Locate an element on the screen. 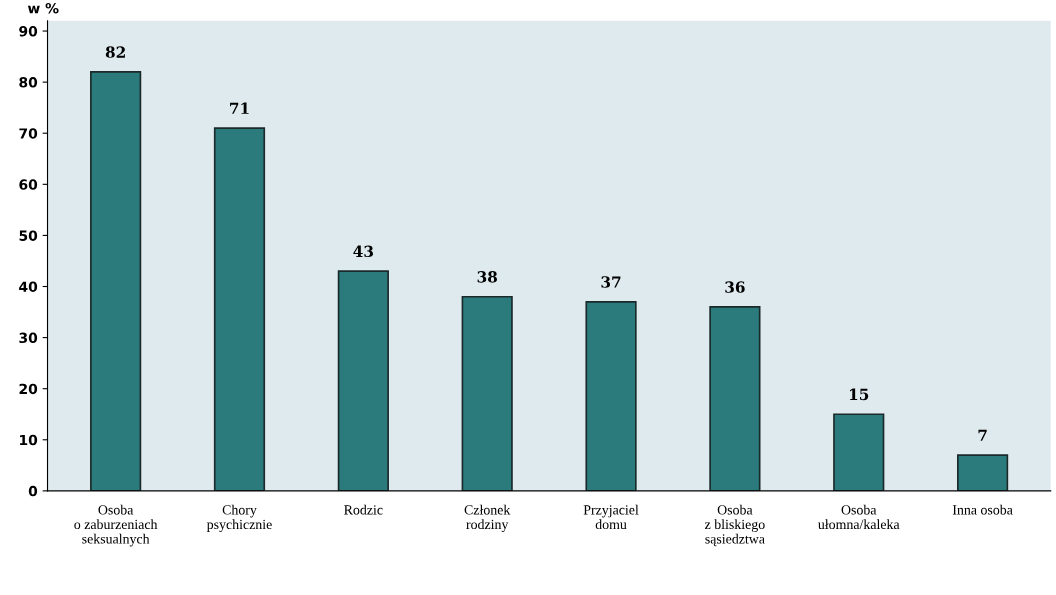  x-tick-label: Osoba o zaburzeniach seksualnych is located at coordinates (116, 525).